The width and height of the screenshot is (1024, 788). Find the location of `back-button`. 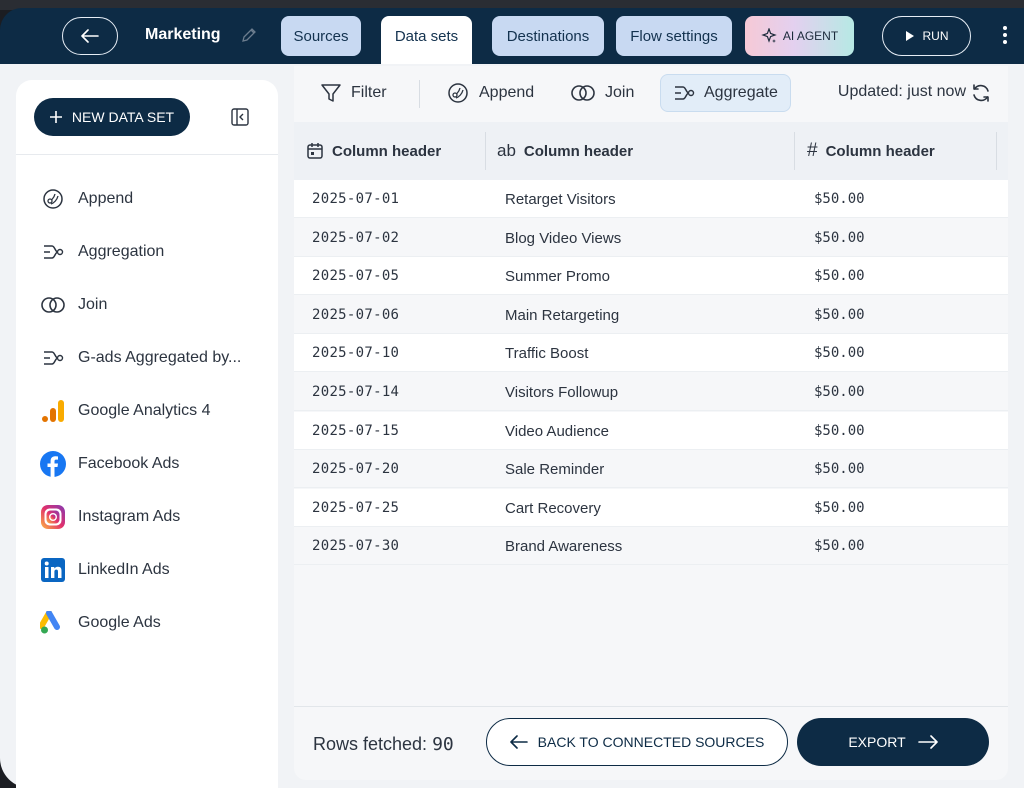

back-button is located at coordinates (90, 36).